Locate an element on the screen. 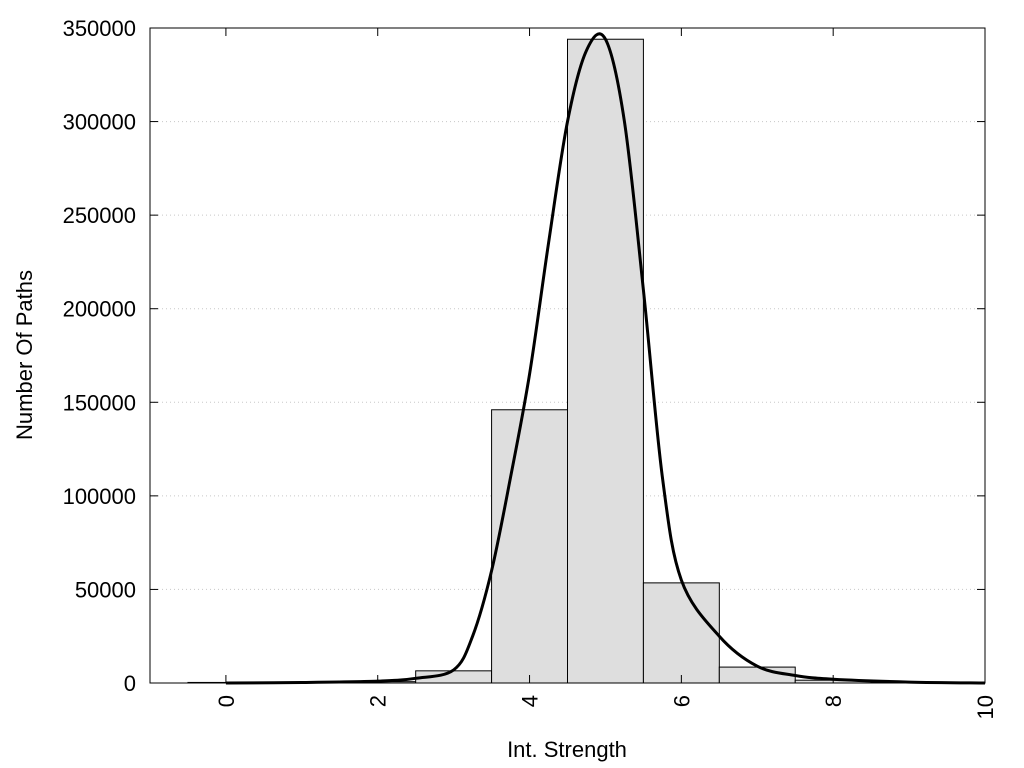 This screenshot has height=768, width=1024. y-tick-label: 50000 is located at coordinates (105, 589).